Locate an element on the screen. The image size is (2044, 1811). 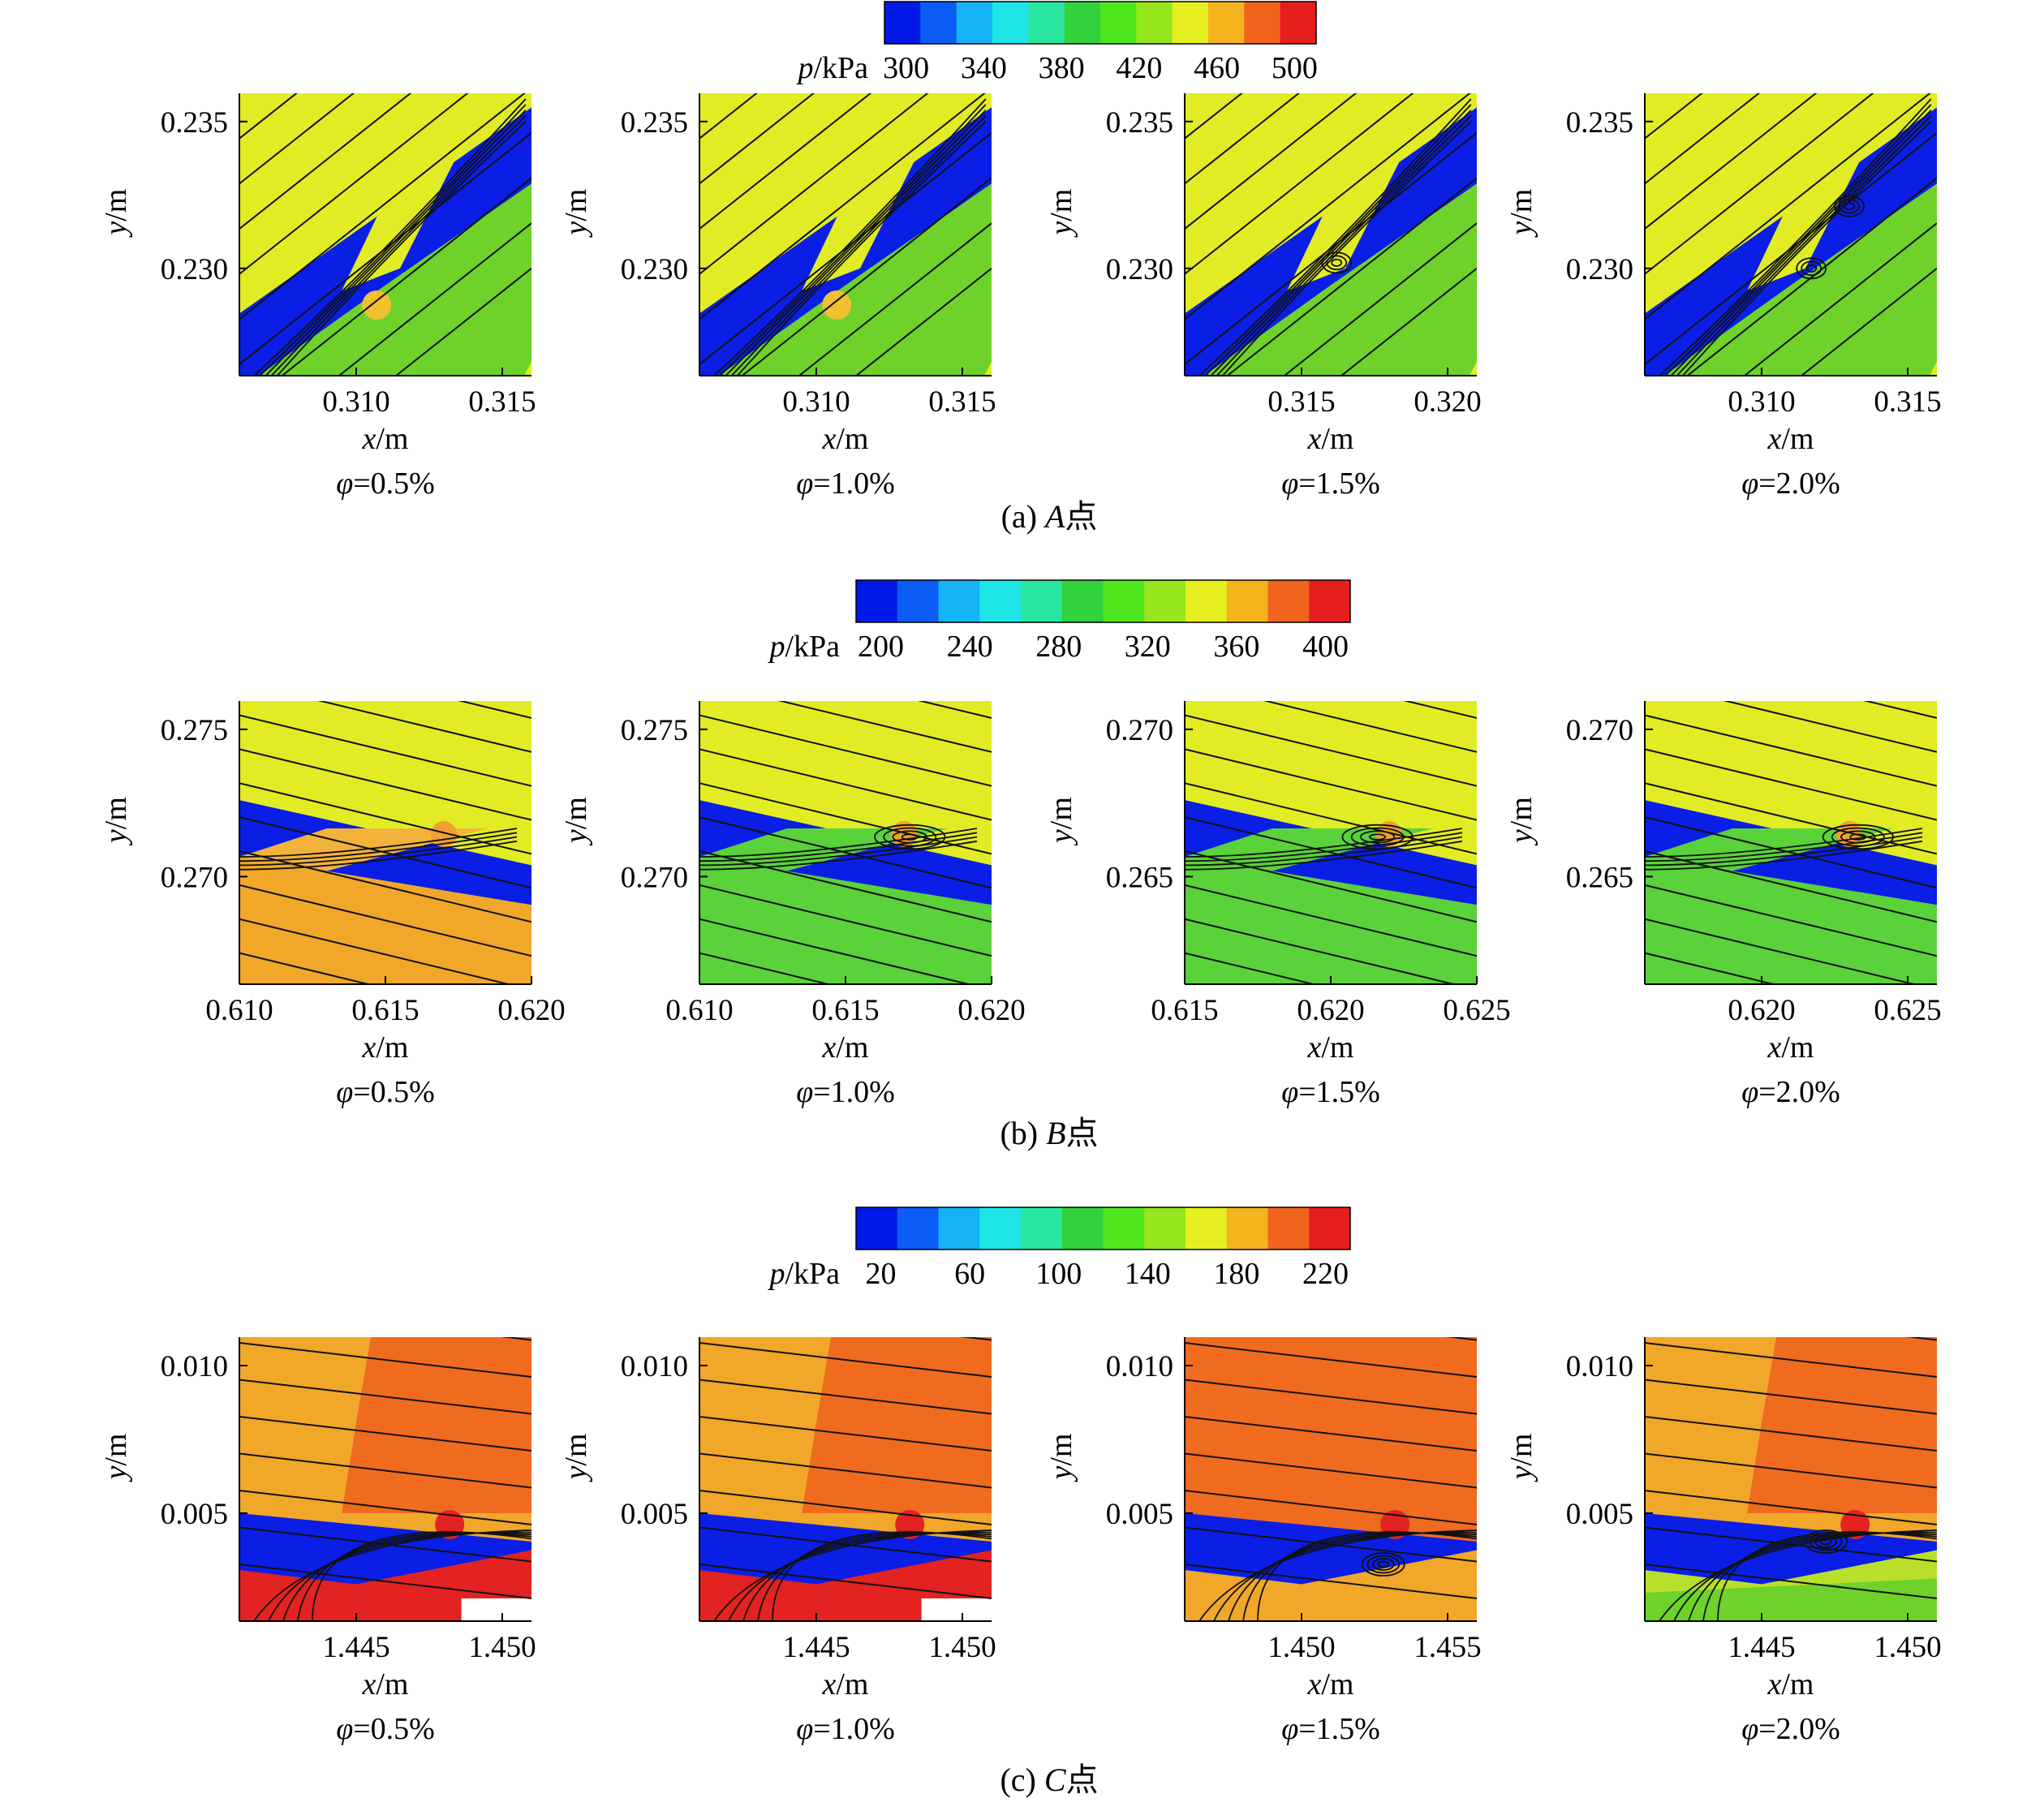
contour-panel: 0.310 0.315 0.235 0.230 x/m y/m φ=0.5% is located at coordinates (318, 250).